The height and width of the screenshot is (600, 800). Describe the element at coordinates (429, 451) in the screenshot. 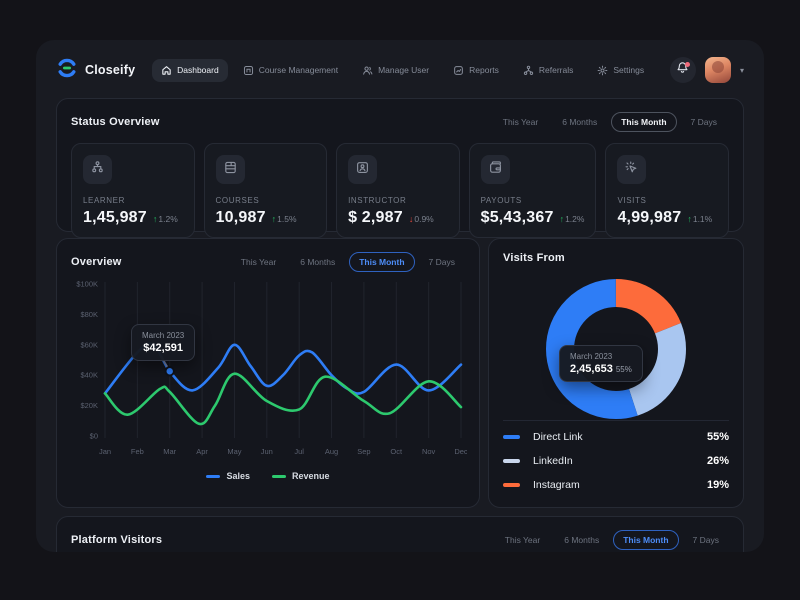

I see `svg-text: Nov` at that location.